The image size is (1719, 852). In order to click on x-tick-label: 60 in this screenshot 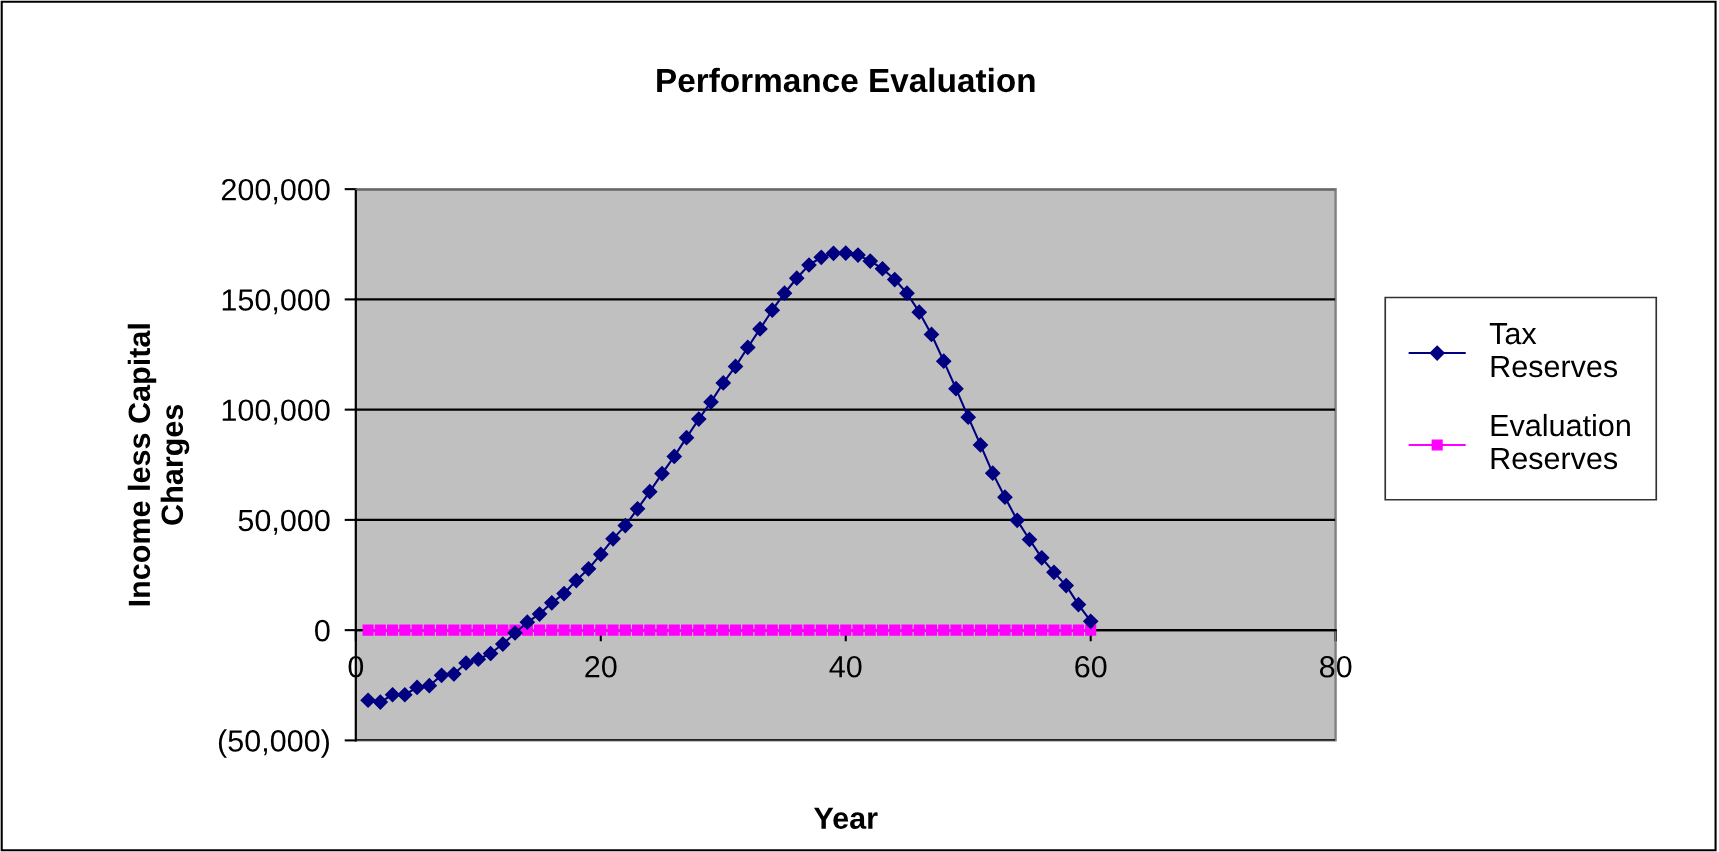, I will do `click(1091, 666)`.